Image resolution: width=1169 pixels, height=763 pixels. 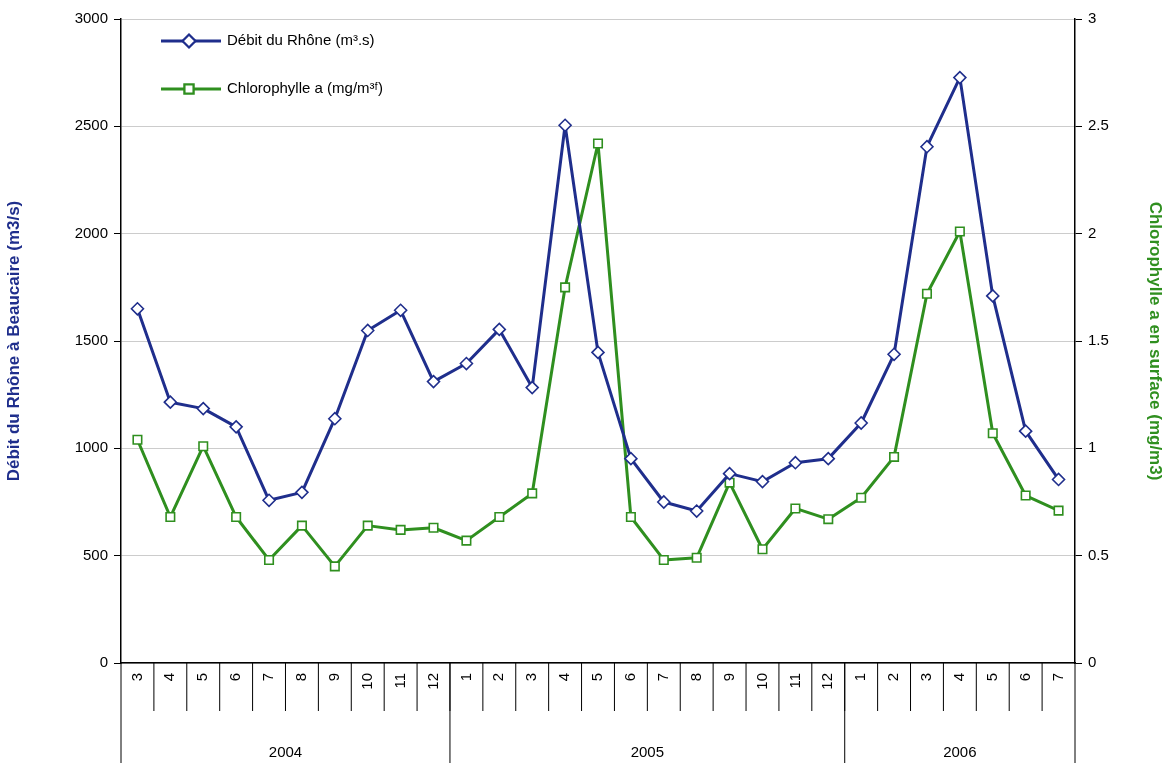 I want to click on y2-tick-label: 0, so click(x=1092, y=662).